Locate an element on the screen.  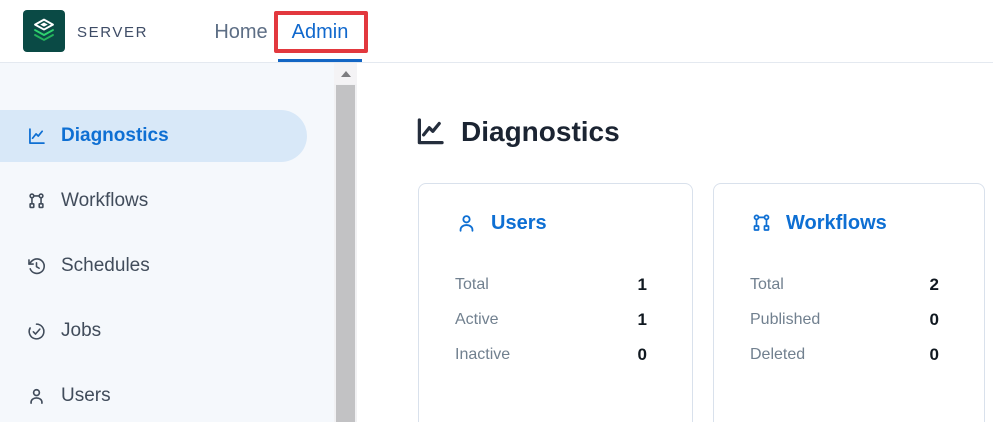
check-circle-icon is located at coordinates (36, 331).